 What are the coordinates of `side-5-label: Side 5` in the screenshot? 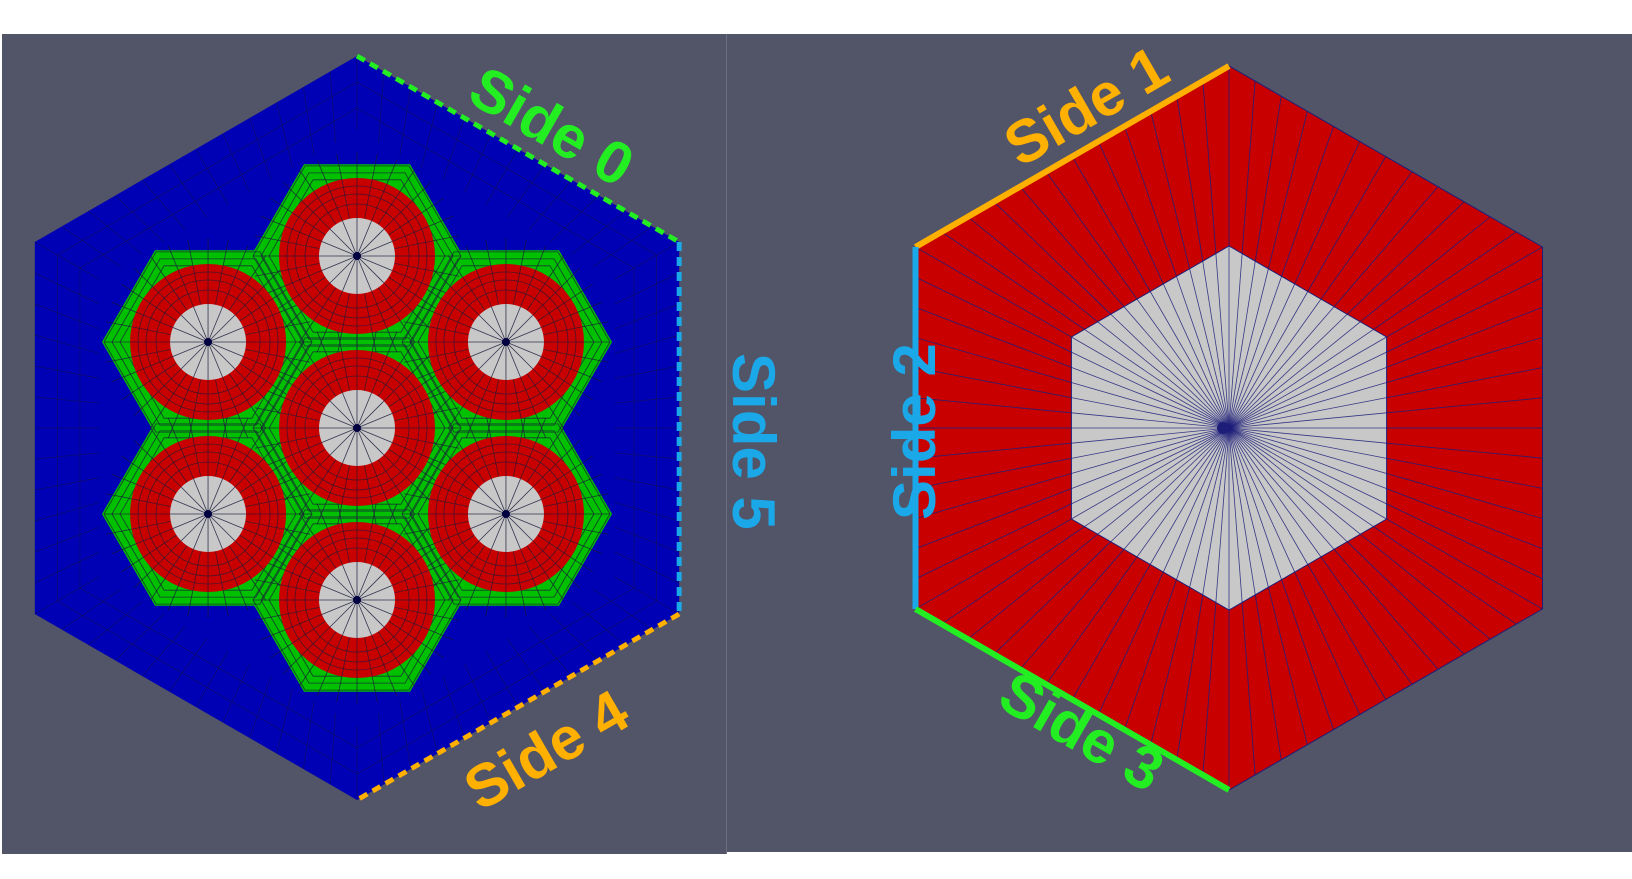 It's located at (753, 441).